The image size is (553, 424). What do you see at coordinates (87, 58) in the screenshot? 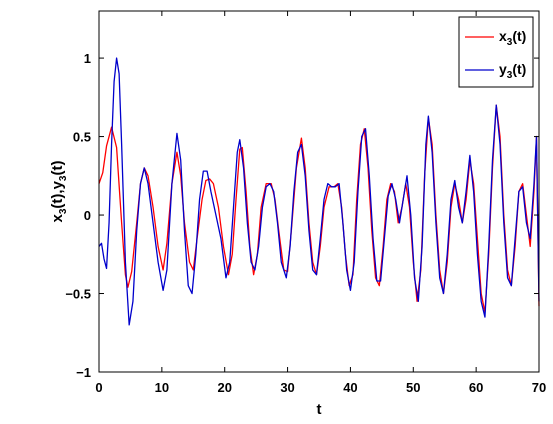
I see `y-tick-label: 1` at bounding box center [87, 58].